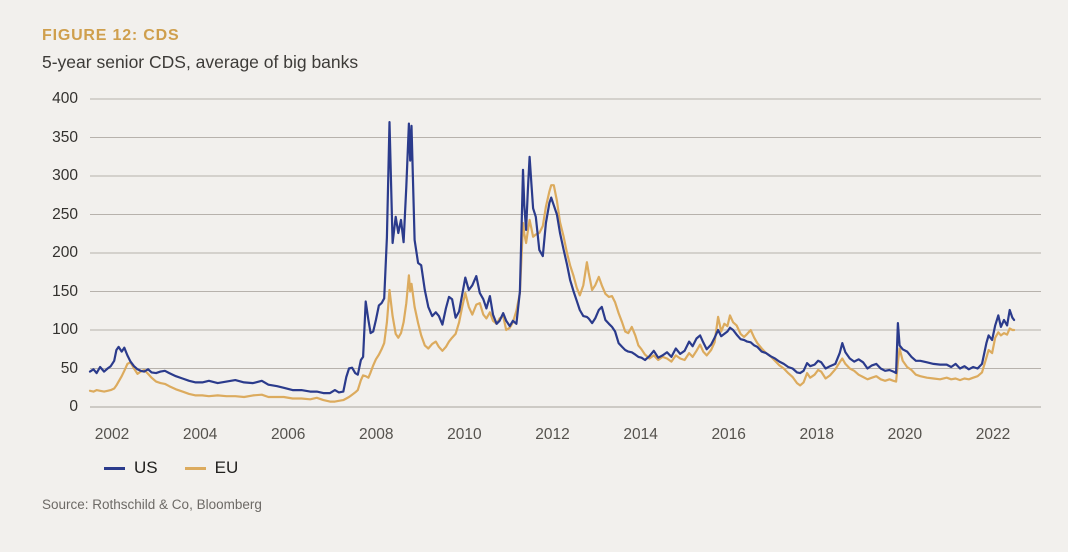 Image resolution: width=1068 pixels, height=552 pixels. Describe the element at coordinates (817, 434) in the screenshot. I see `x-tick-label-2018: 2018` at that location.